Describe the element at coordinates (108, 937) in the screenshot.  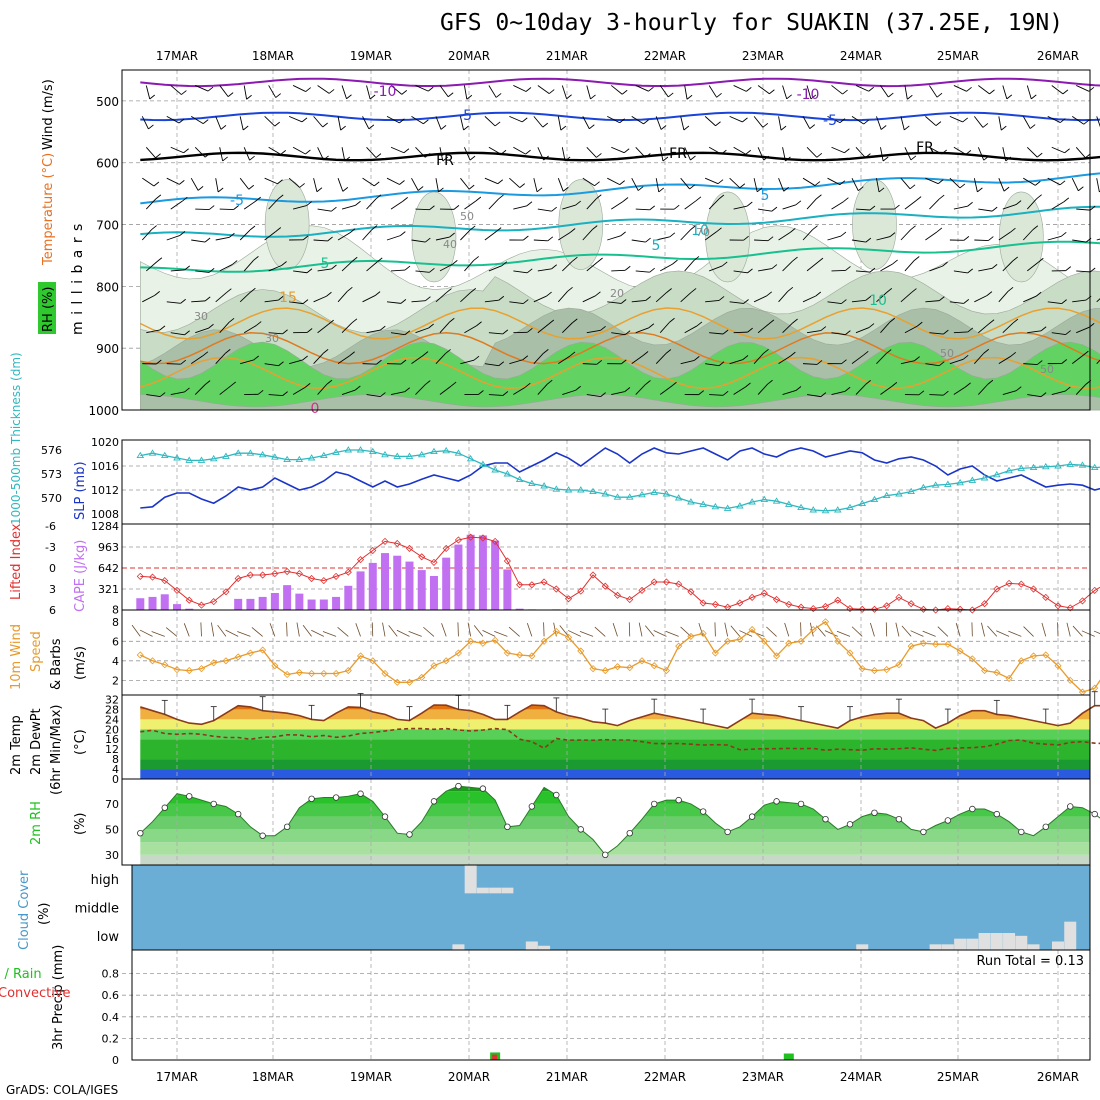
I see `cloud-level-label: low` at that location.